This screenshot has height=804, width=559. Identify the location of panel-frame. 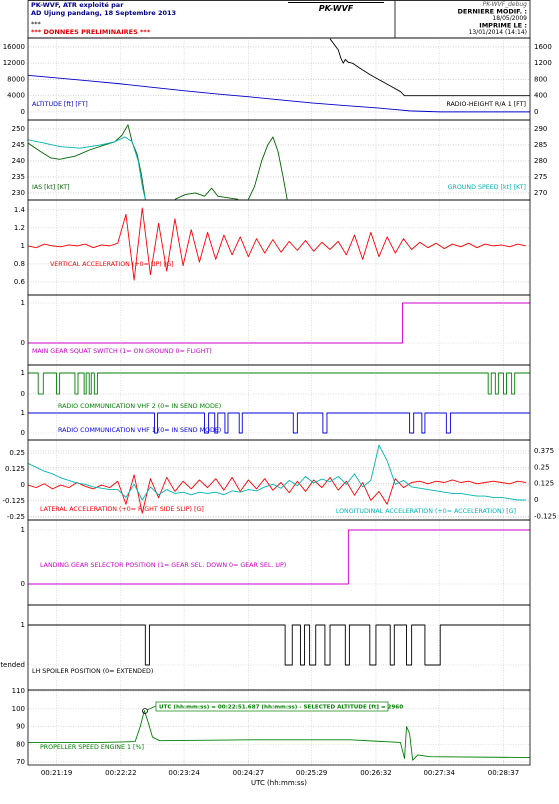
(279, 727).